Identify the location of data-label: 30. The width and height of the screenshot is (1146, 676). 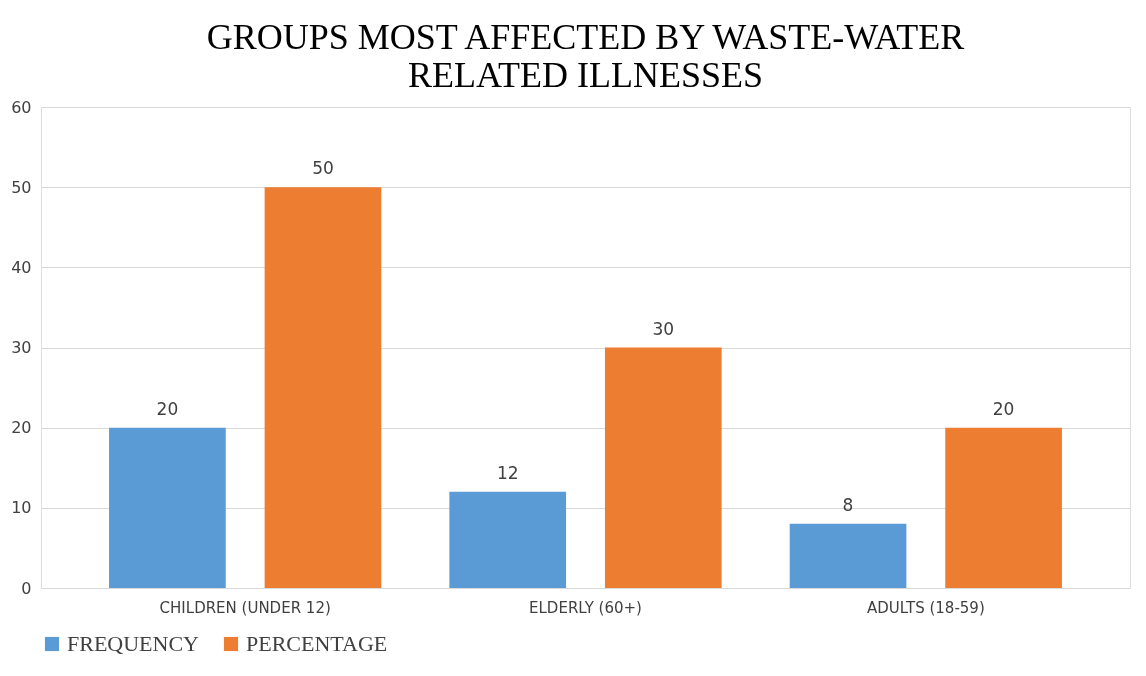
(663, 328).